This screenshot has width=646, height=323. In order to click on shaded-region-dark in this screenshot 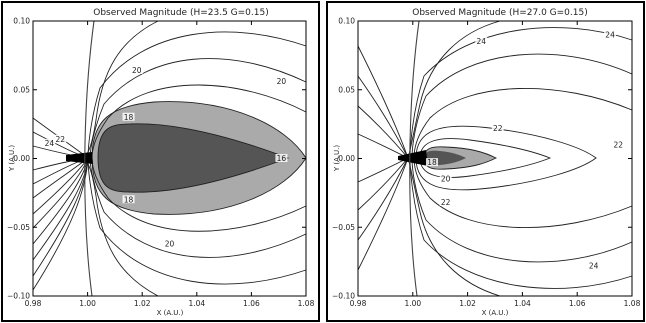, I will do `click(193, 158)`.